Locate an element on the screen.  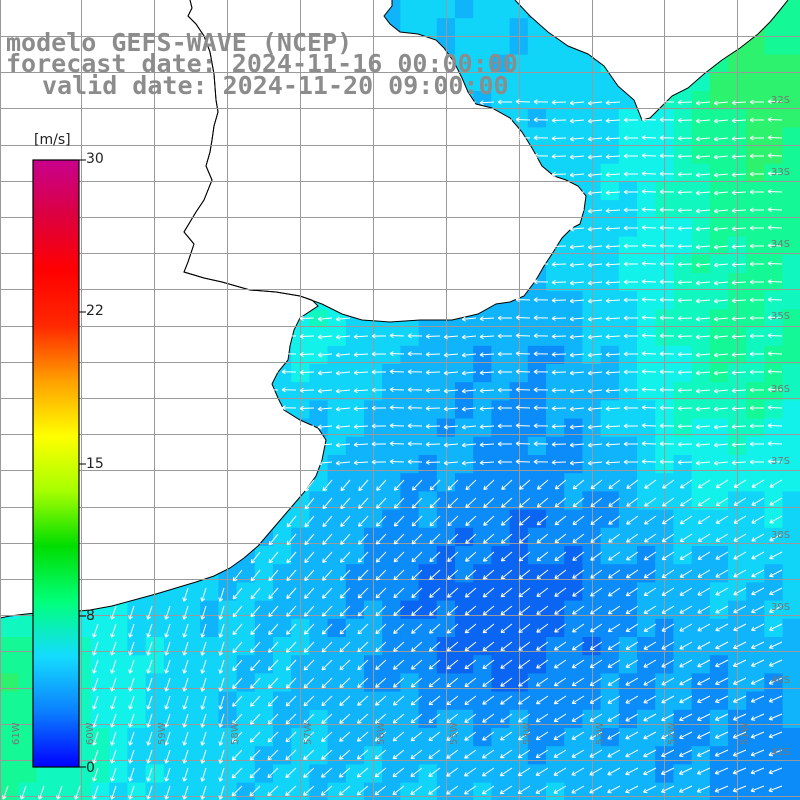
colorbar-tick-22: 22 is located at coordinates (95, 311).